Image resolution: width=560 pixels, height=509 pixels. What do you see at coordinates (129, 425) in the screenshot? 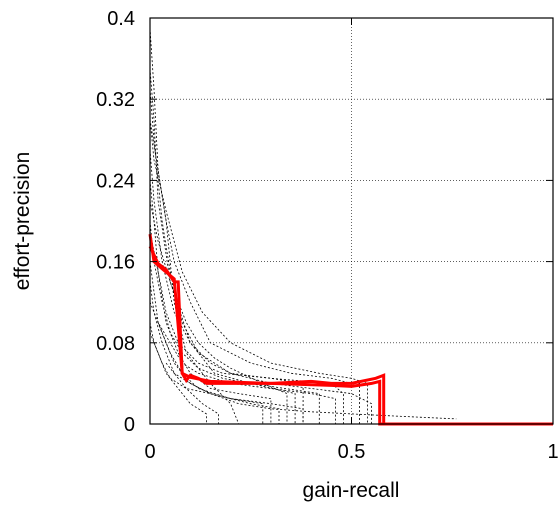
I see `y-tick-label: 0` at bounding box center [129, 425].